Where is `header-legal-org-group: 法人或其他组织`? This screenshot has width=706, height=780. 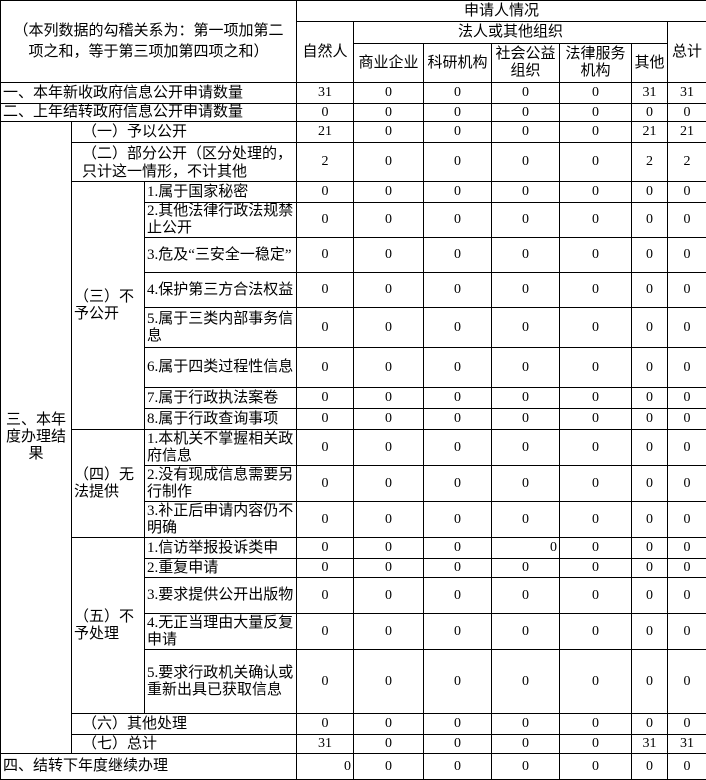 header-legal-org-group: 法人或其他组织 is located at coordinates (511, 32).